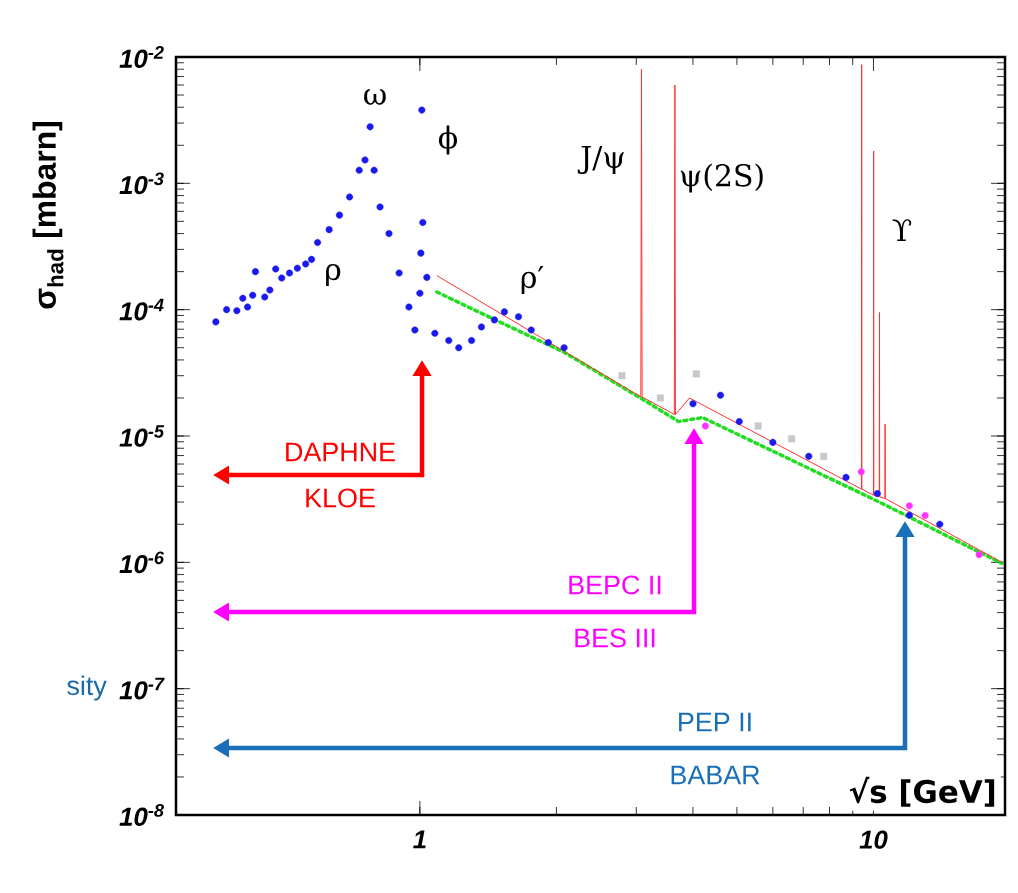 This screenshot has width=1018, height=893. I want to click on annotation: ω, so click(375, 97).